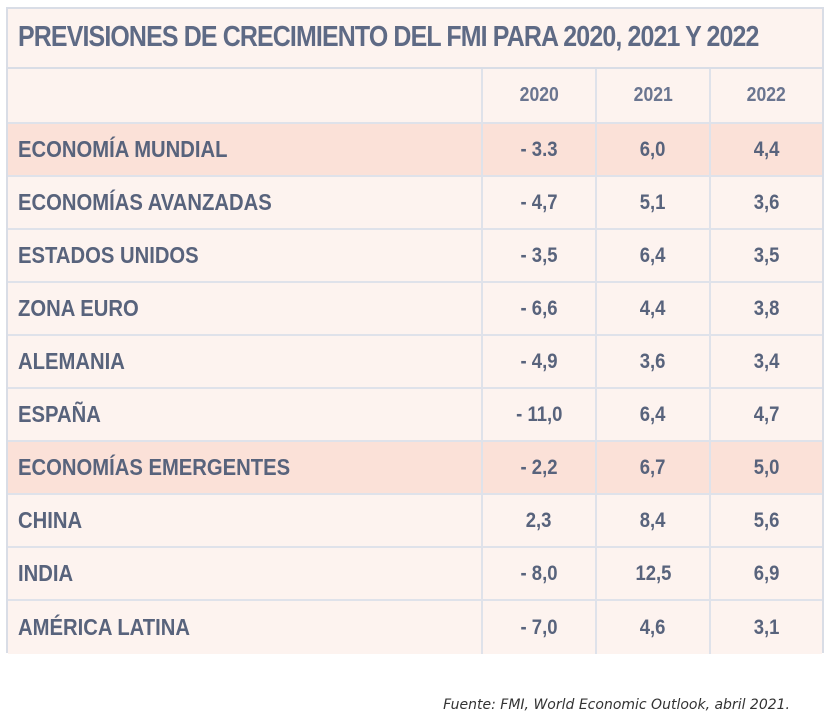 The image size is (836, 720). I want to click on row-label-cell: ECONOMÍAS EMERGENTES, so click(244, 467).